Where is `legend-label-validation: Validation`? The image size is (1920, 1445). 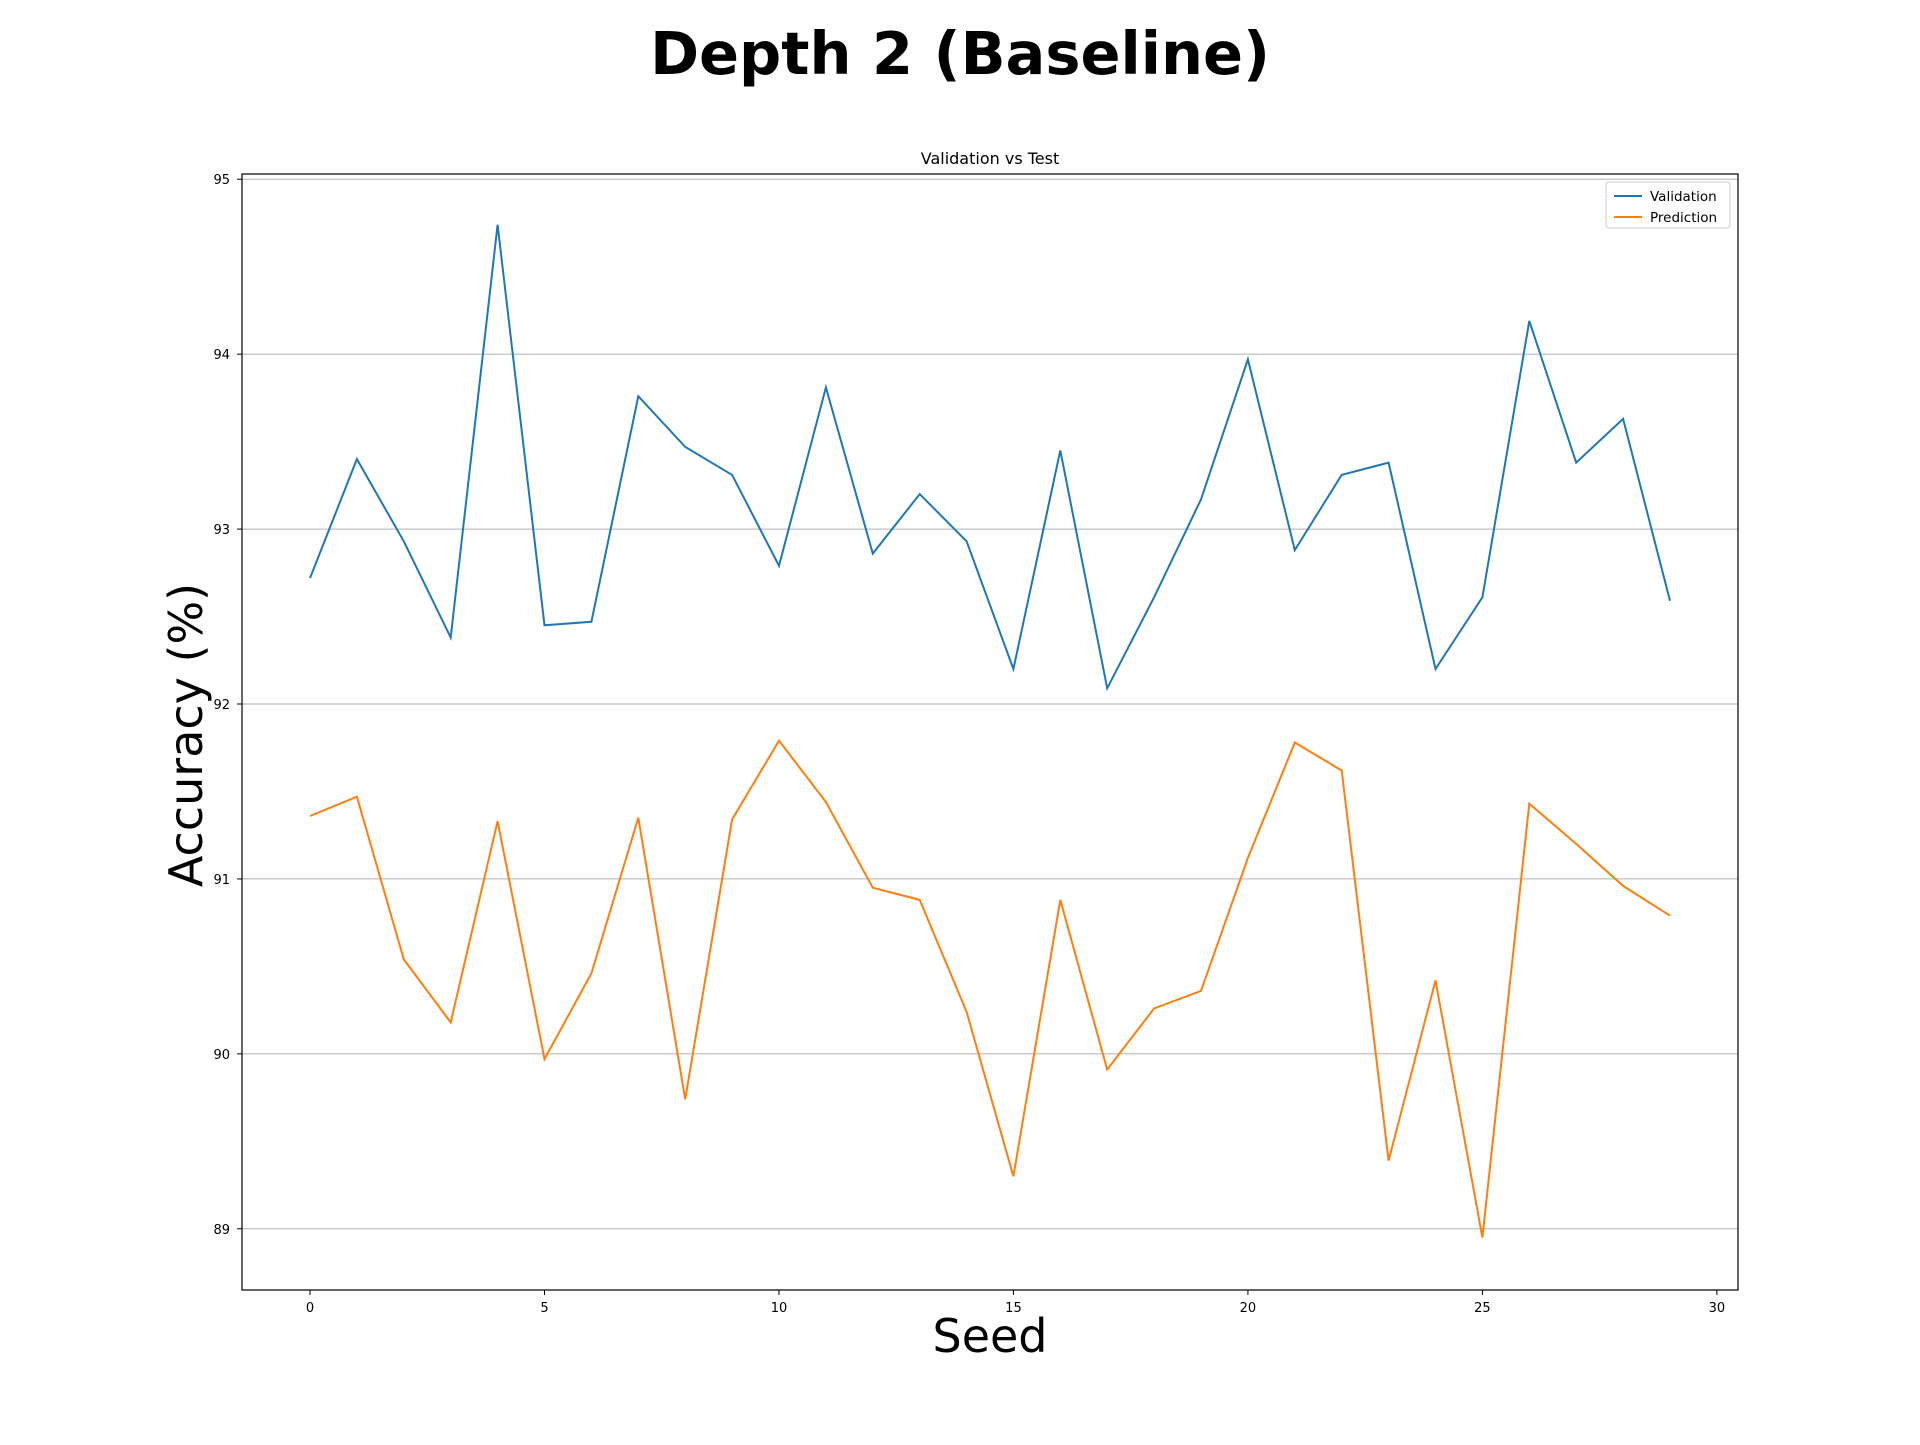 legend-label-validation: Validation is located at coordinates (1683, 197).